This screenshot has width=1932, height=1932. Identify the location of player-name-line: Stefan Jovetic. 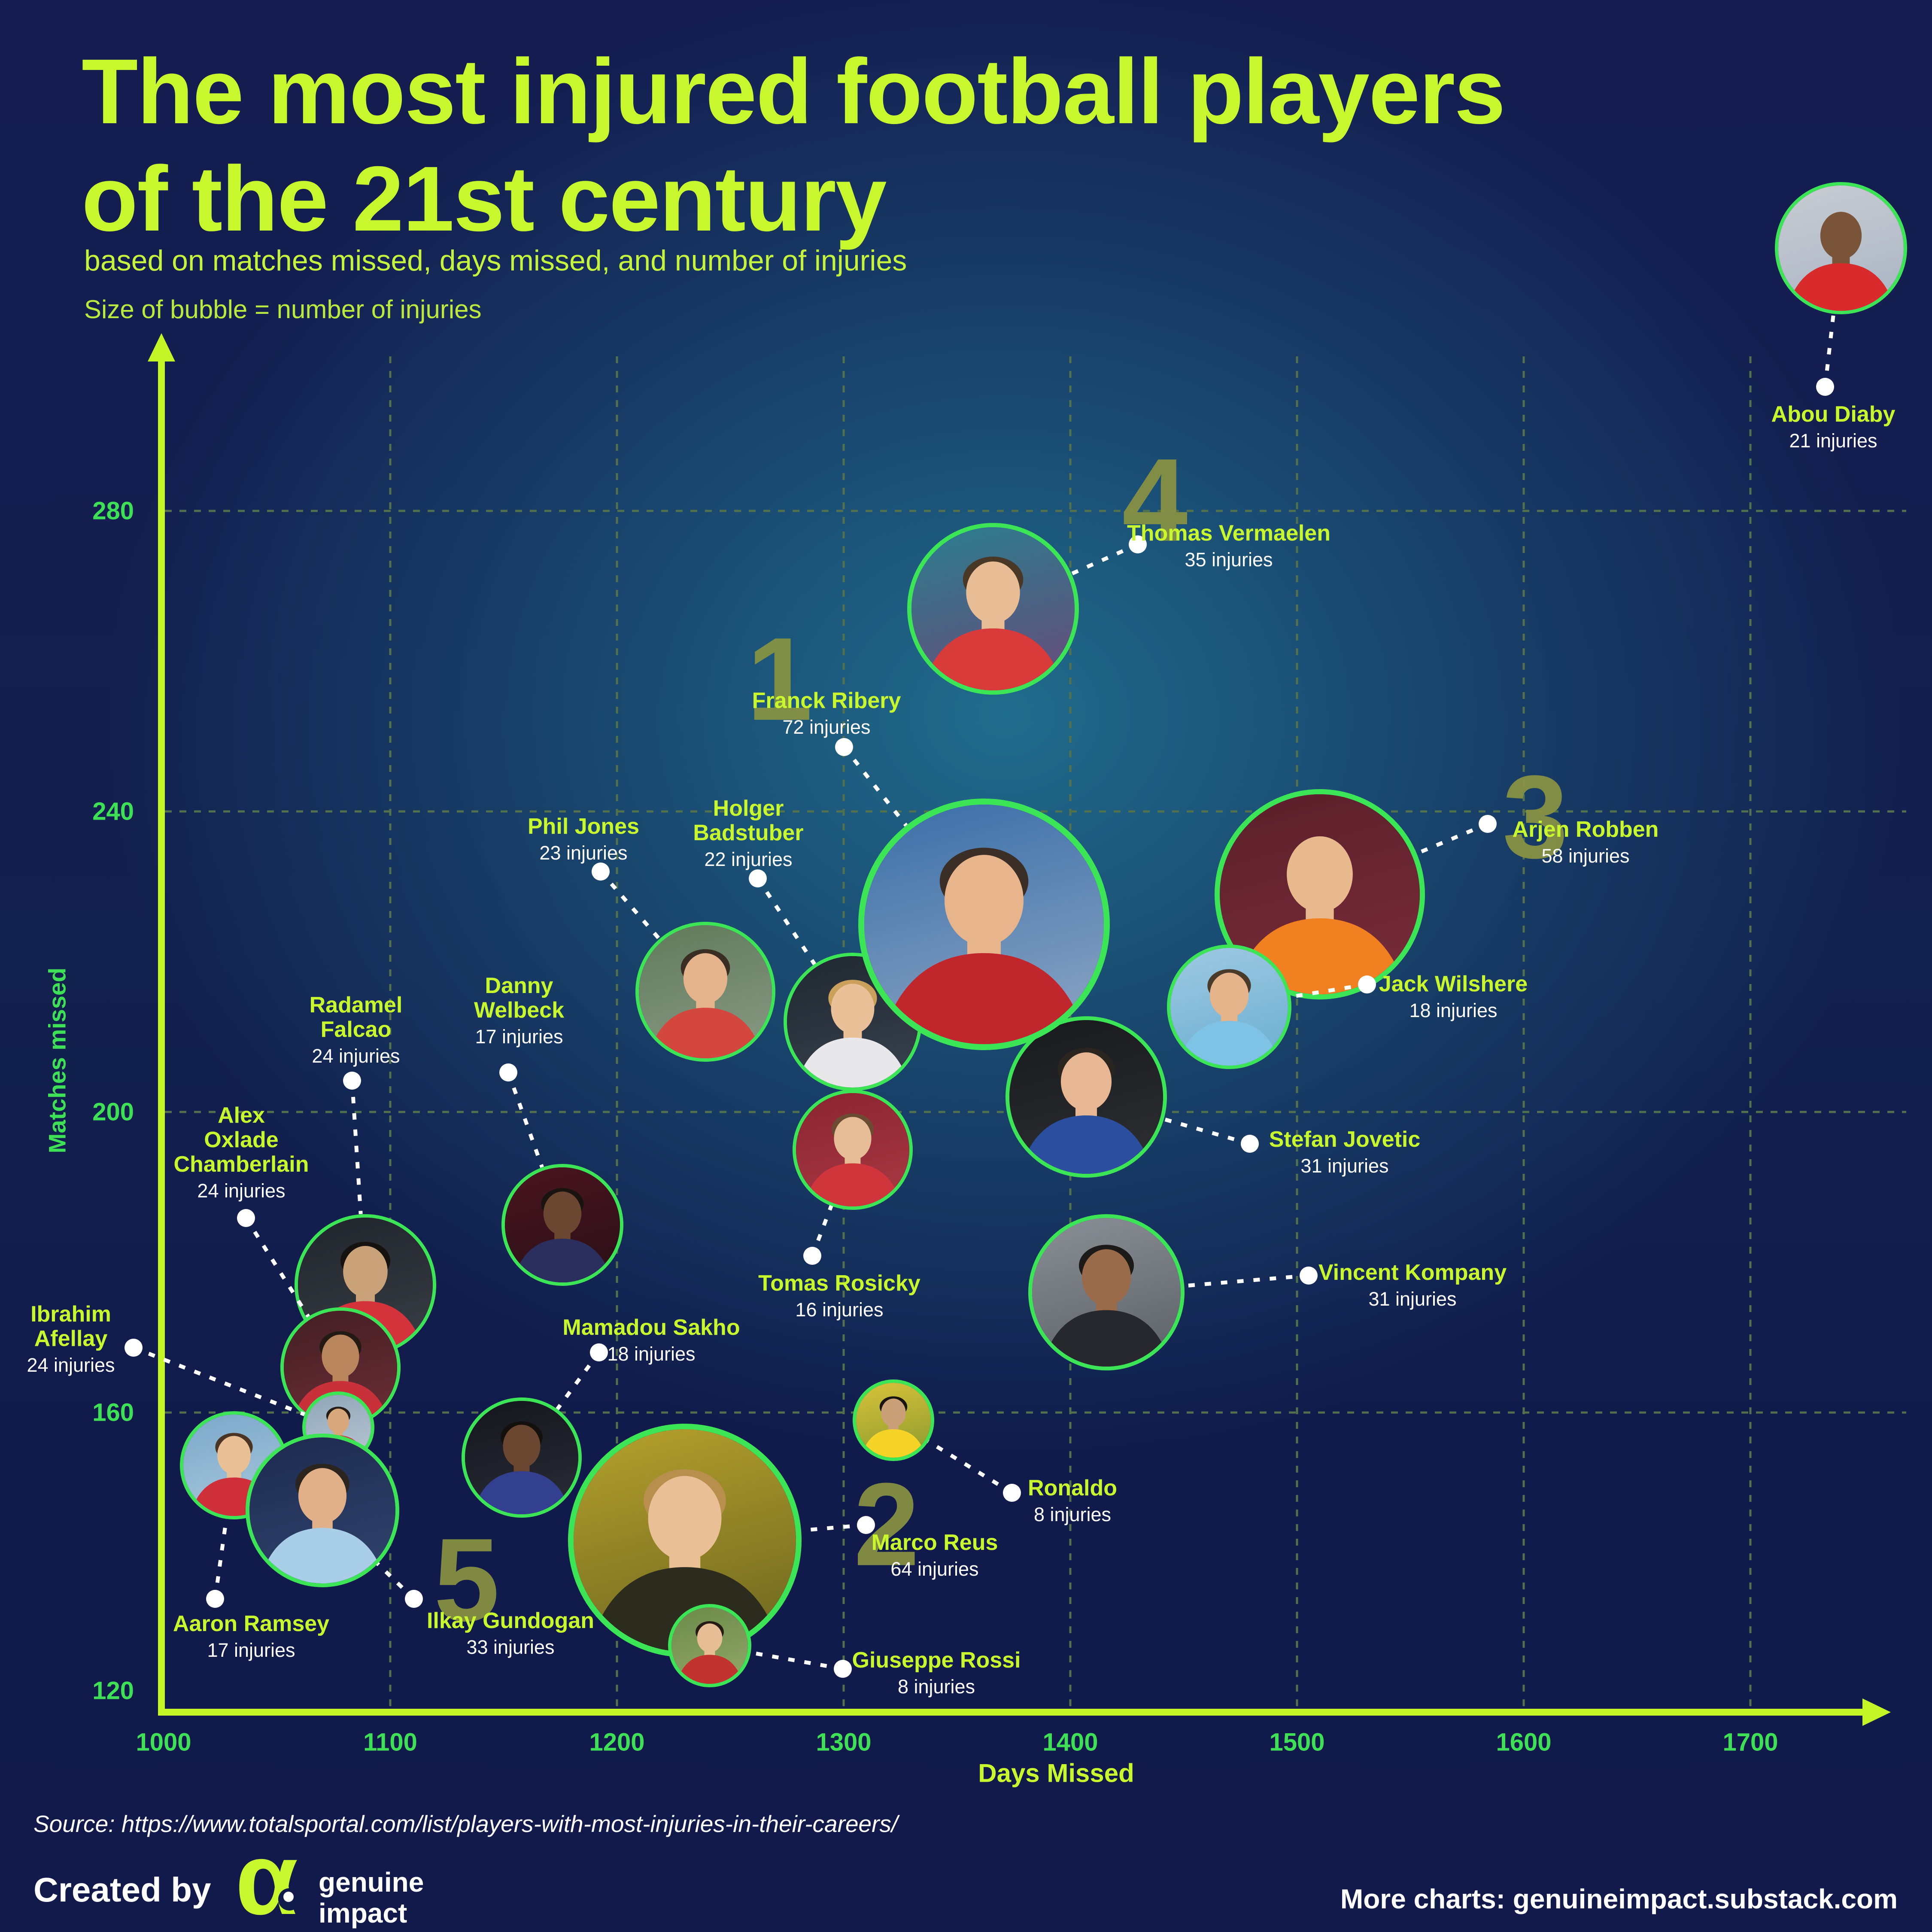
(1345, 1140).